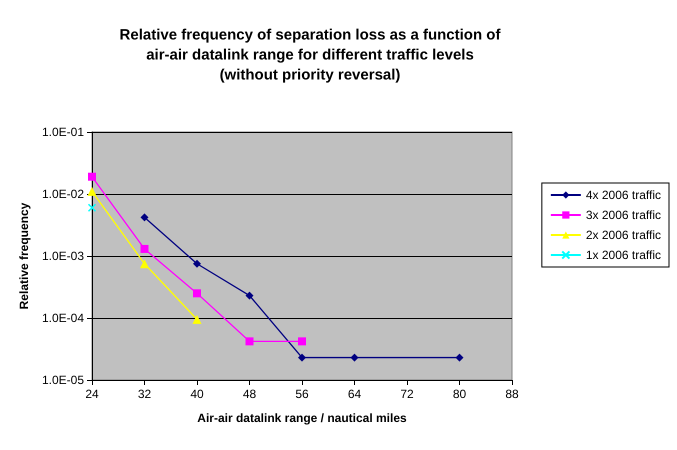 The height and width of the screenshot is (450, 677). What do you see at coordinates (459, 394) in the screenshot?
I see `x-tick-label: 80` at bounding box center [459, 394].